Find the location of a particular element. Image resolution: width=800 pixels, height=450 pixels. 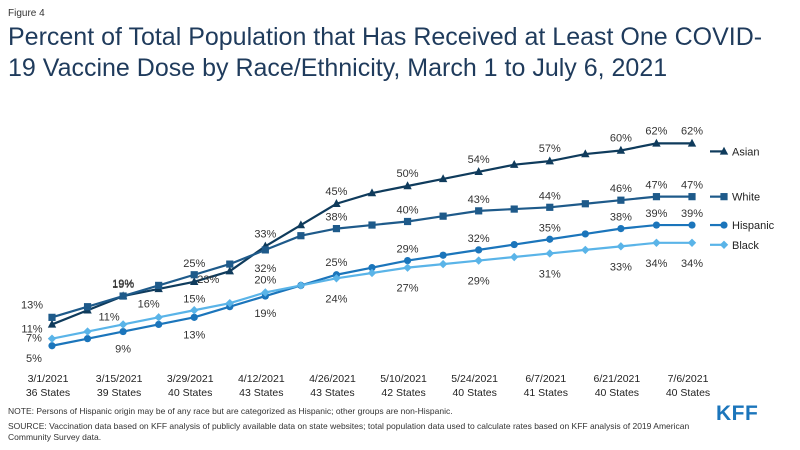

x-tick-states-7: 41 States is located at coordinates (546, 393).